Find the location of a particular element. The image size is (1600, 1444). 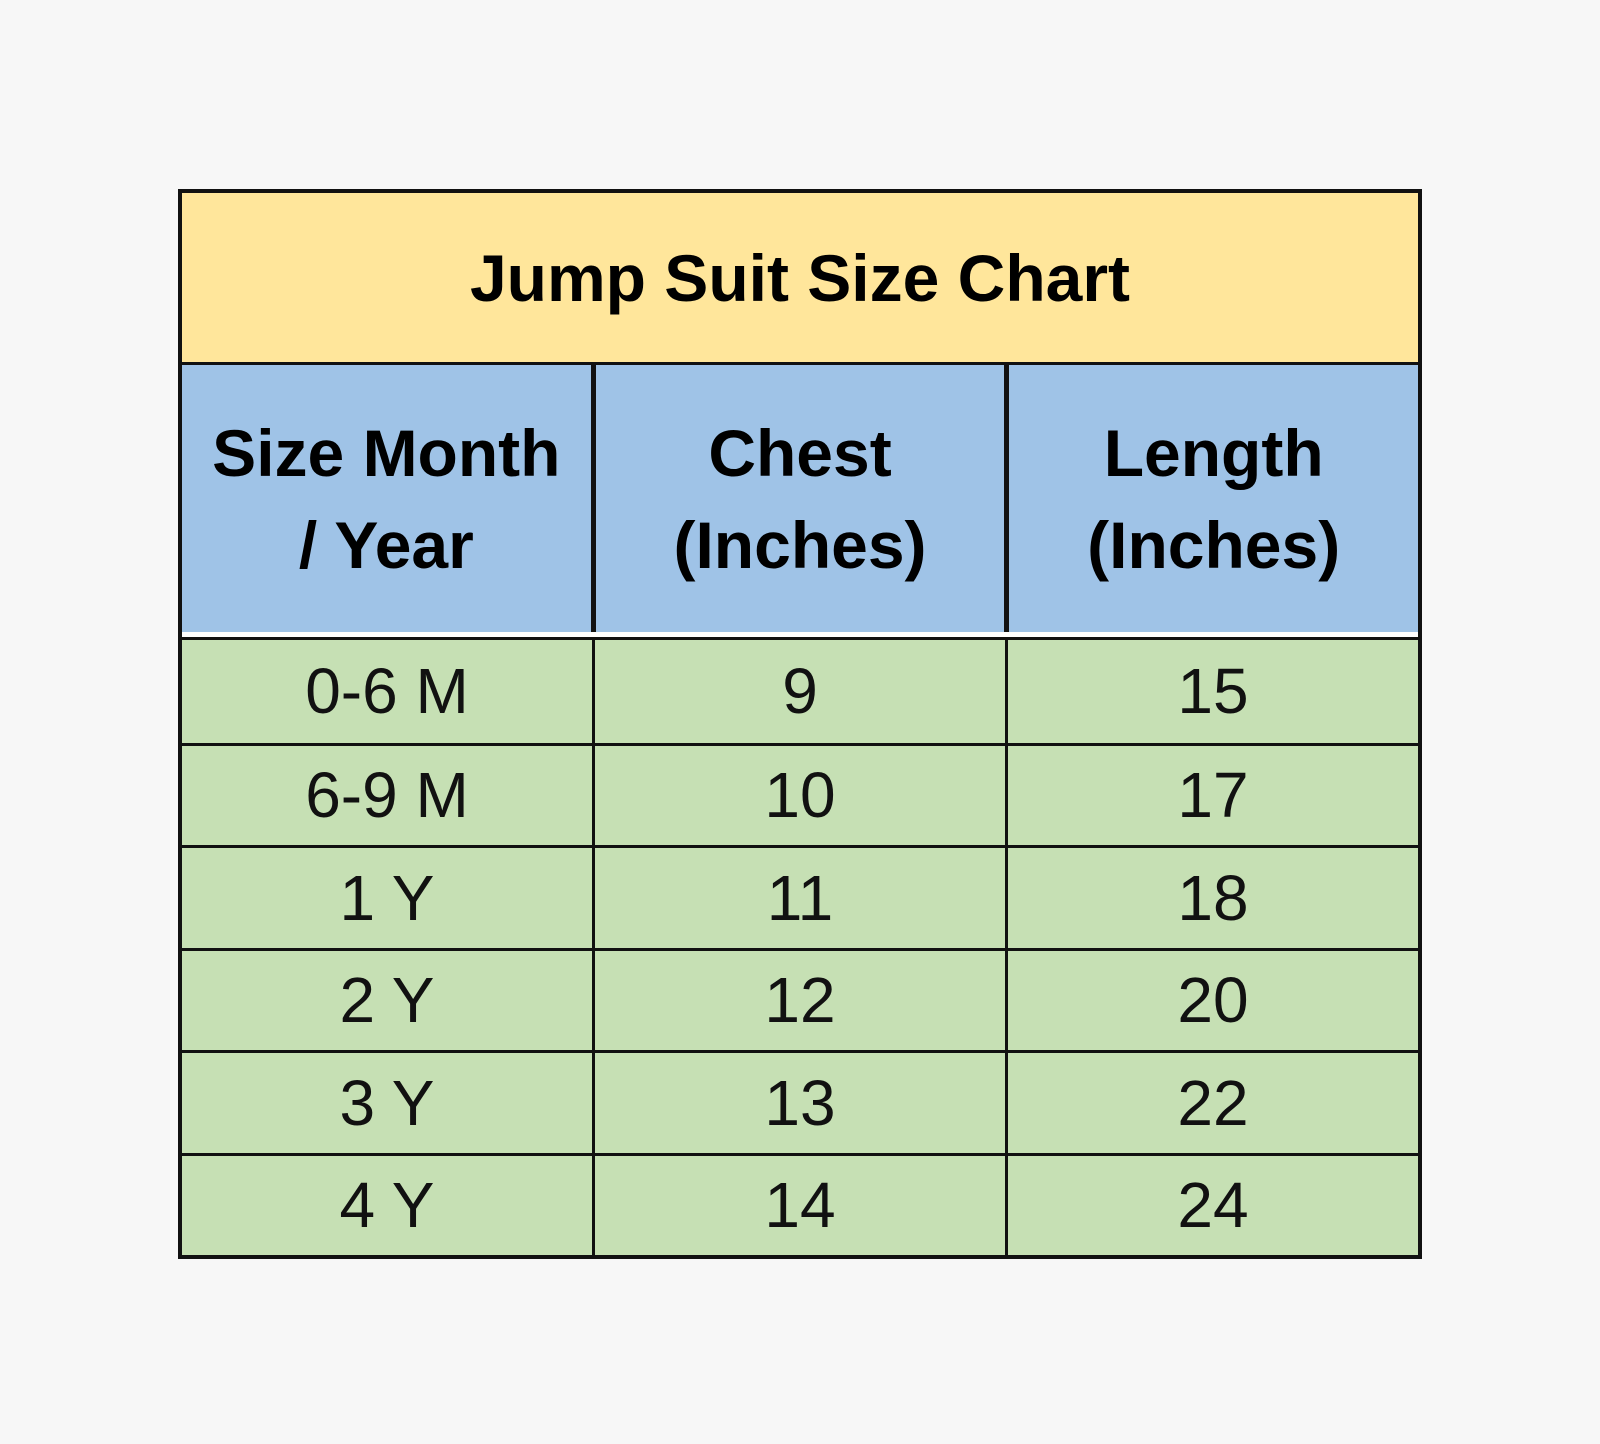

cell-length: 18 is located at coordinates (1211, 898).